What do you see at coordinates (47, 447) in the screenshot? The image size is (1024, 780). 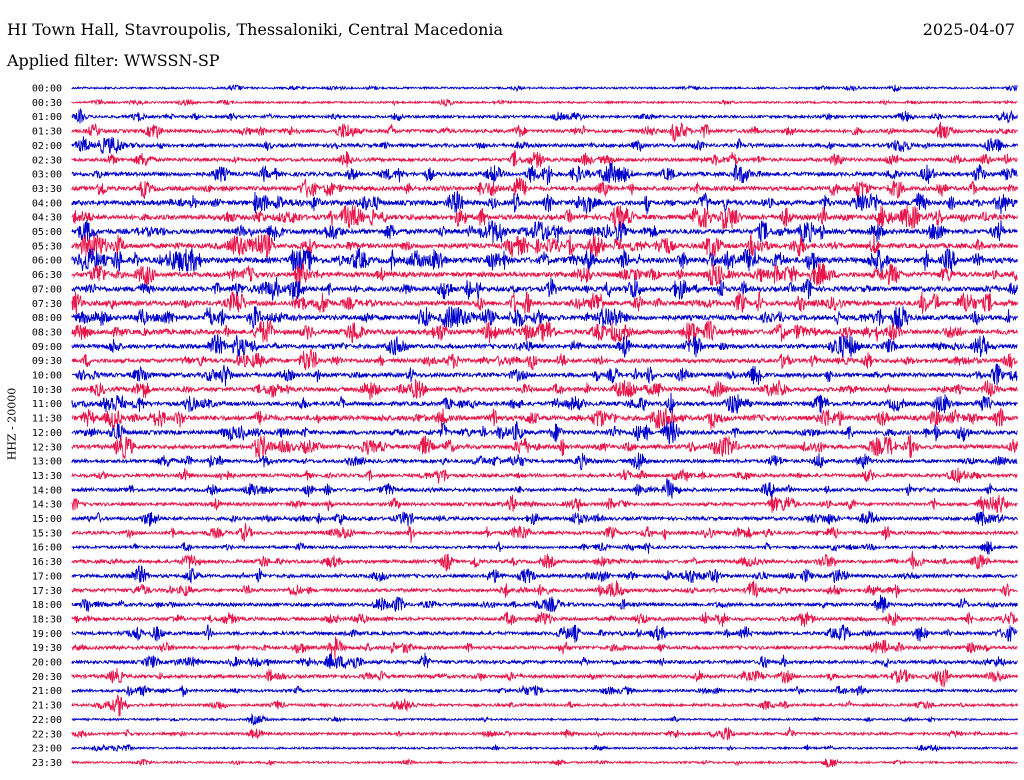 I see `row-time-label: 12:30` at bounding box center [47, 447].